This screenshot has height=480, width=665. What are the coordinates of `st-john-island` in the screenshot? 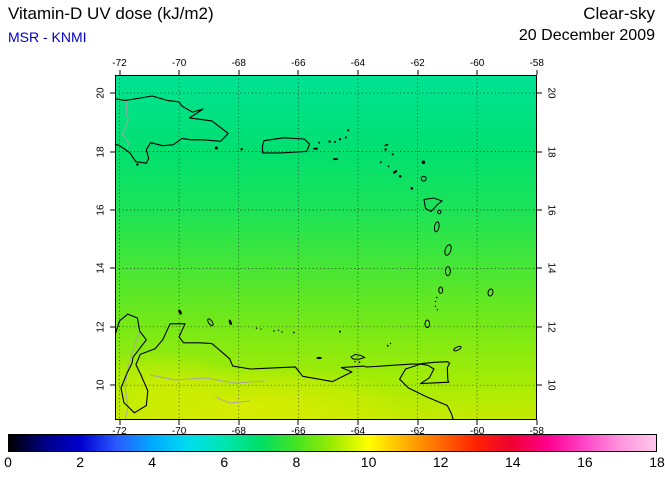 It's located at (335, 141).